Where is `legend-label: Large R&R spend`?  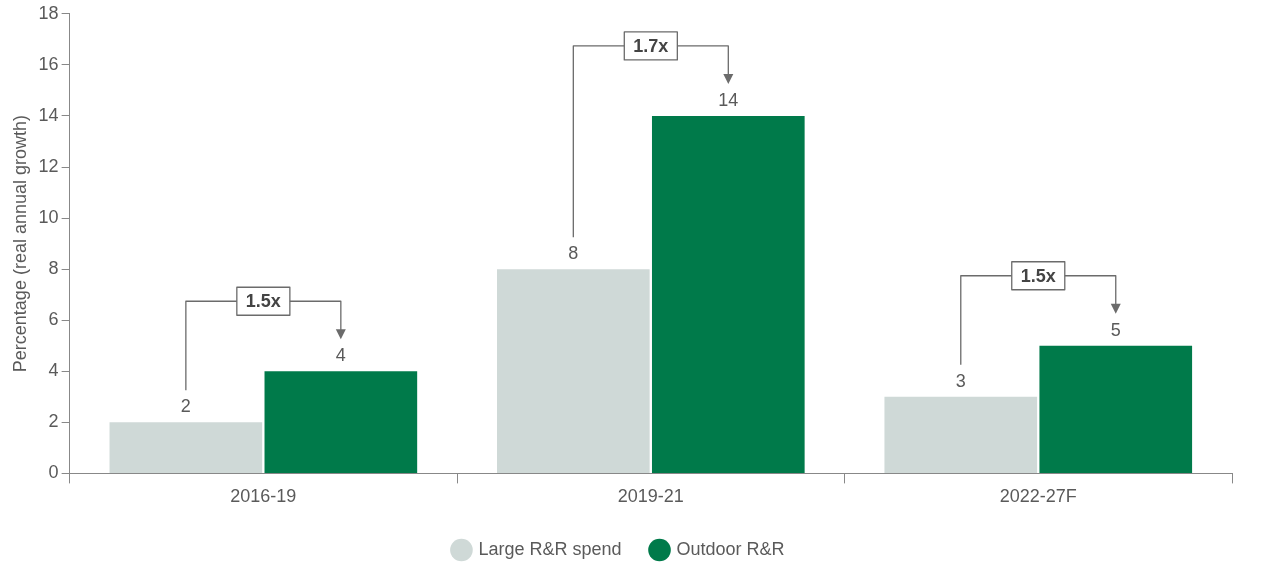
legend-label: Large R&R spend is located at coordinates (550, 548).